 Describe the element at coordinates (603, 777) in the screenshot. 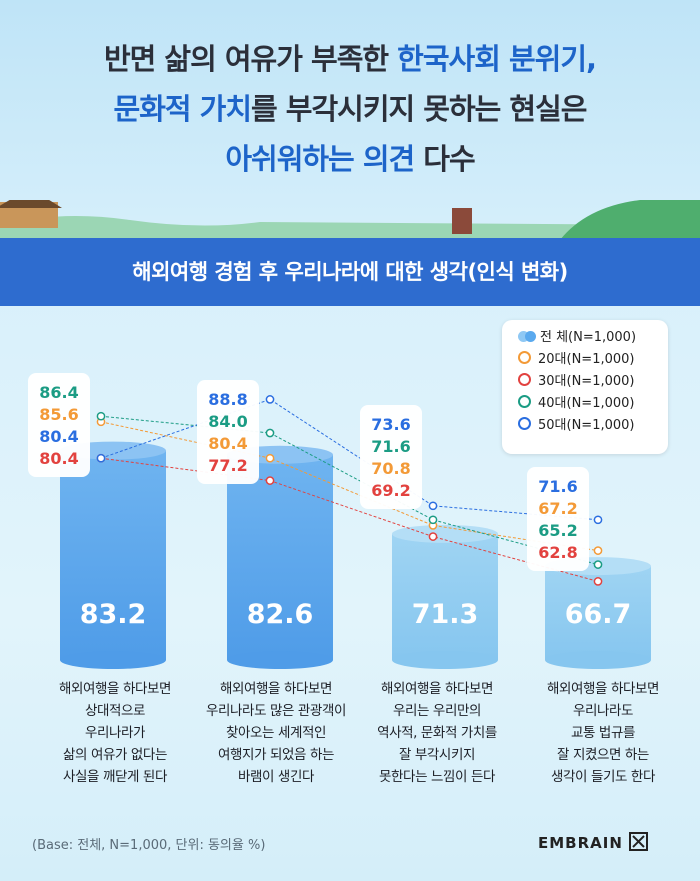

I see `category-line: 생각이 들기도 한다` at that location.